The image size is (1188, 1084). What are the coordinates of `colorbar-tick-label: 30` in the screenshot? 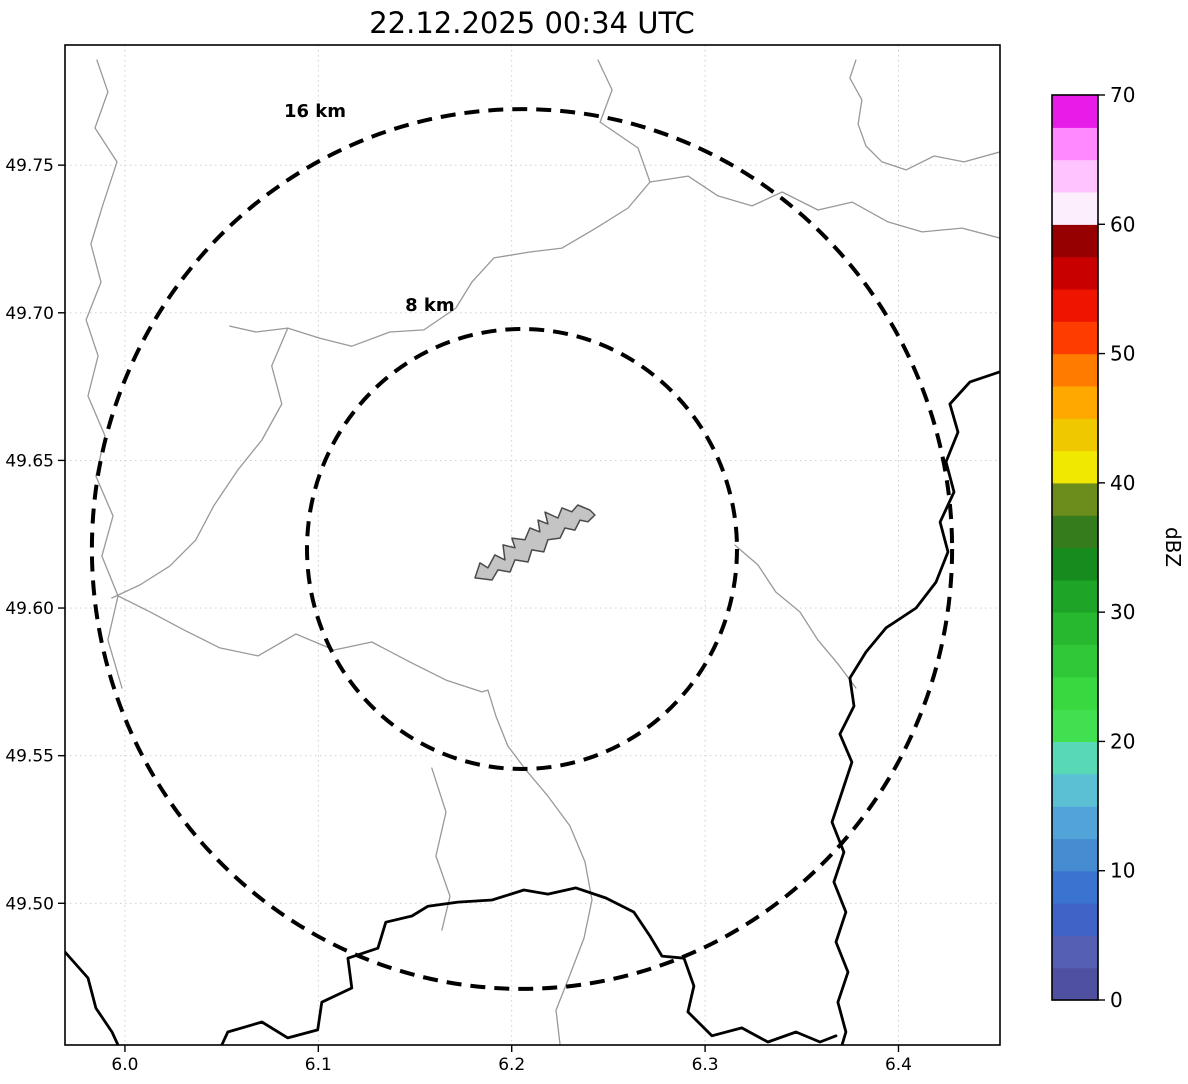 It's located at (1122, 612).